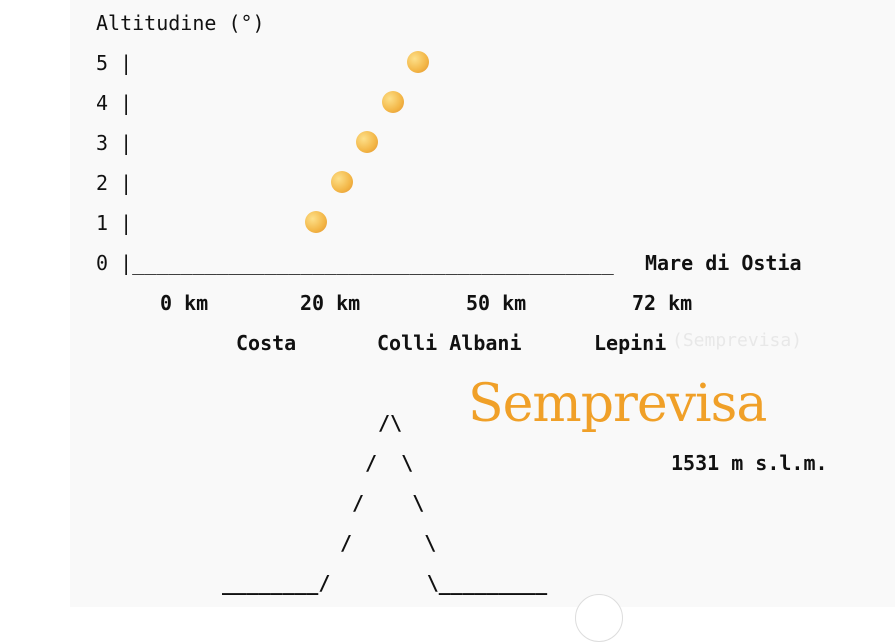  I want to click on mountain-line-5: ________/ \_________, so click(385, 583).